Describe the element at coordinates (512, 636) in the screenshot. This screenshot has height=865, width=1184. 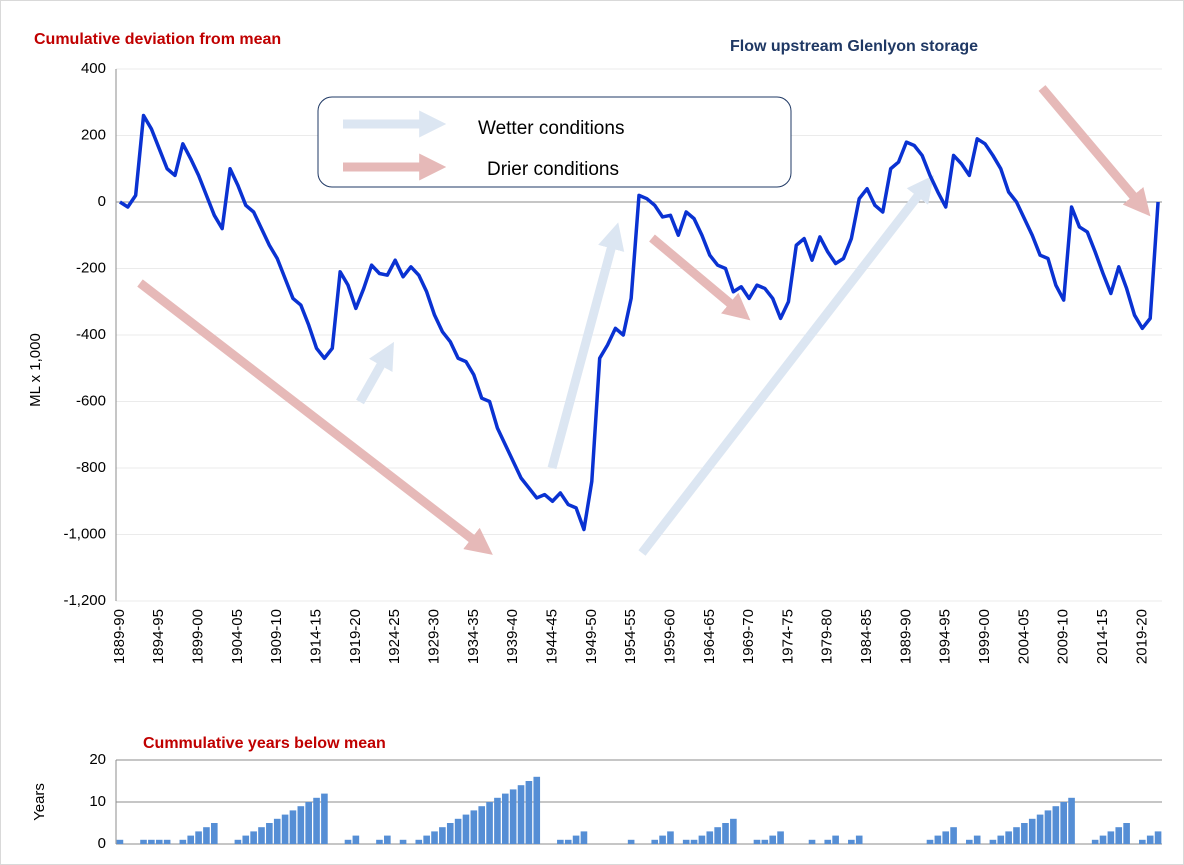
I see `x-tick-label: 1939-40` at that location.